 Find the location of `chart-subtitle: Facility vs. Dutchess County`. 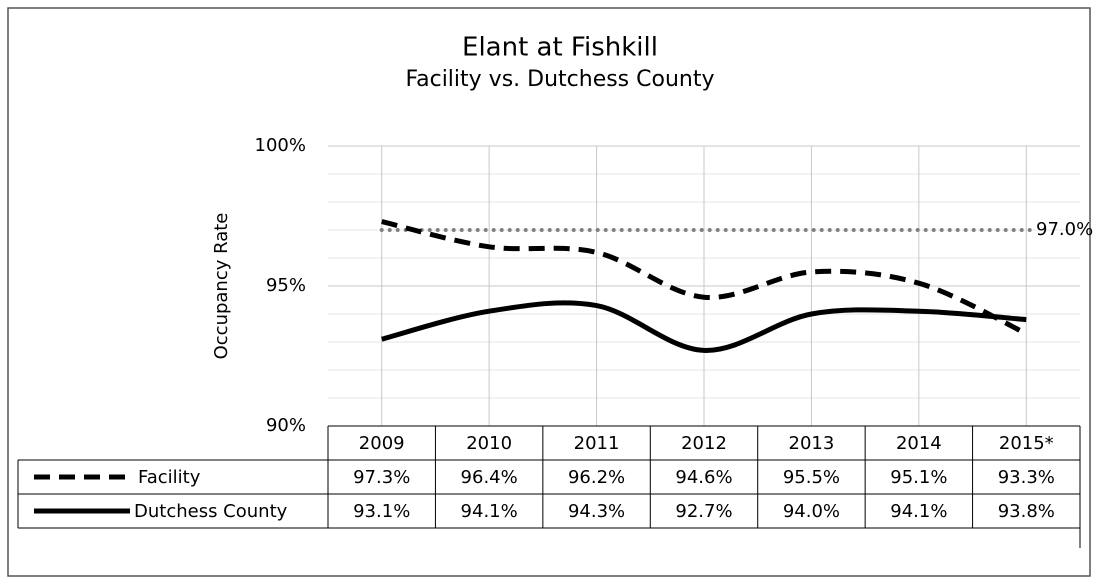

chart-subtitle: Facility vs. Dutchess County is located at coordinates (559, 79).